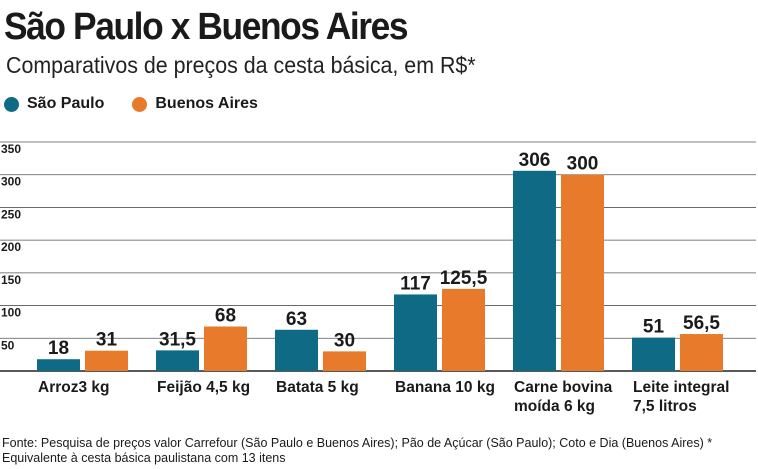 The width and height of the screenshot is (758, 469). What do you see at coordinates (11, 149) in the screenshot?
I see `y-tick-label: 350` at bounding box center [11, 149].